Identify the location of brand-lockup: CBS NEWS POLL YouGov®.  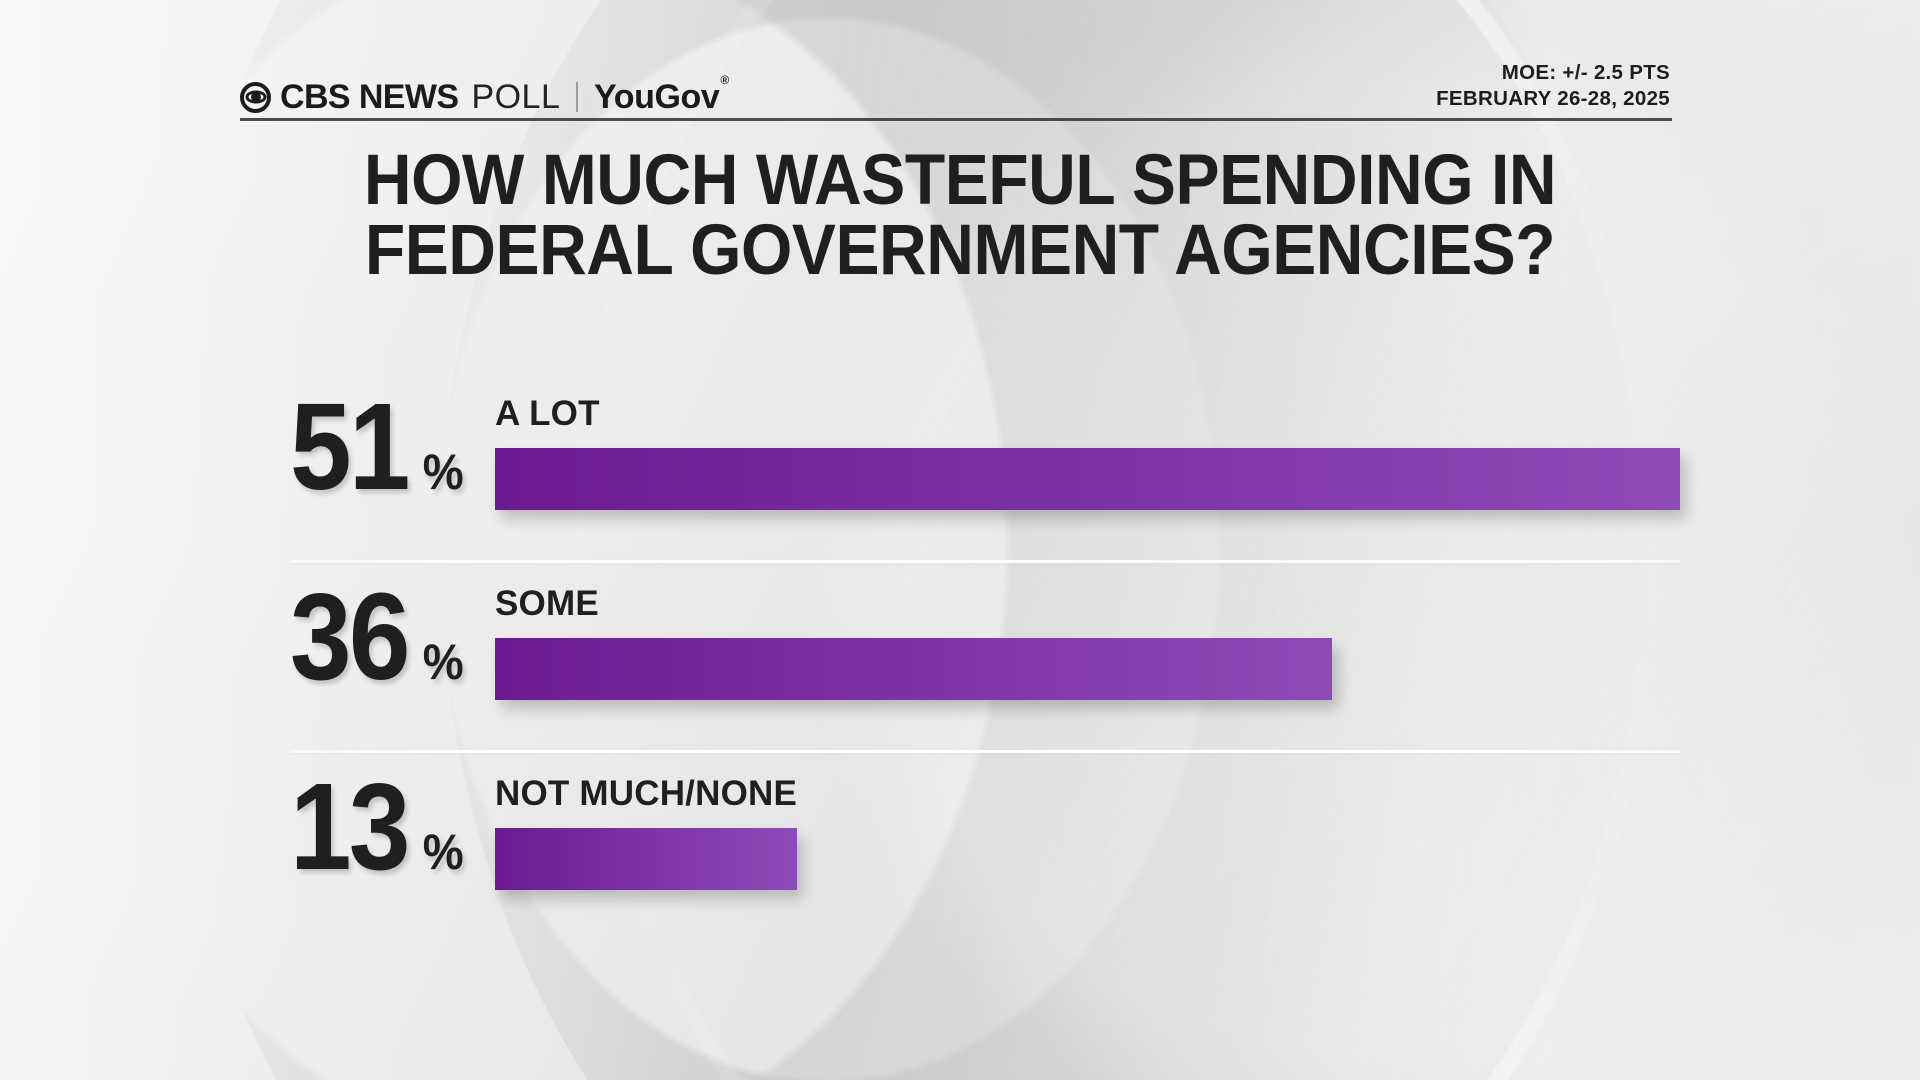
(484, 96).